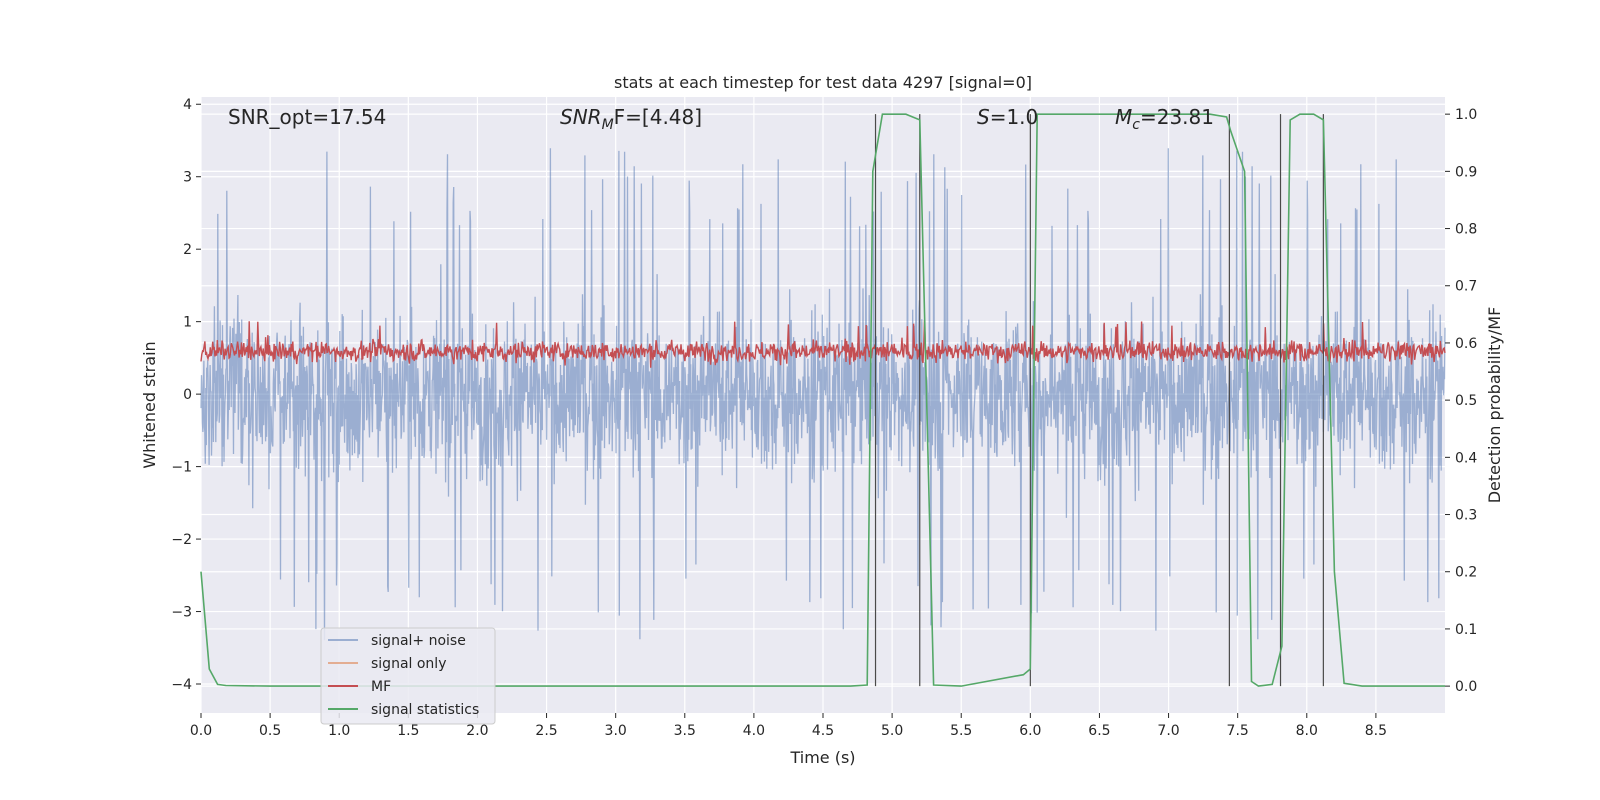 The height and width of the screenshot is (800, 1600). What do you see at coordinates (658, 117) in the screenshot?
I see `snr-mf-rest: F=[4.48]` at bounding box center [658, 117].